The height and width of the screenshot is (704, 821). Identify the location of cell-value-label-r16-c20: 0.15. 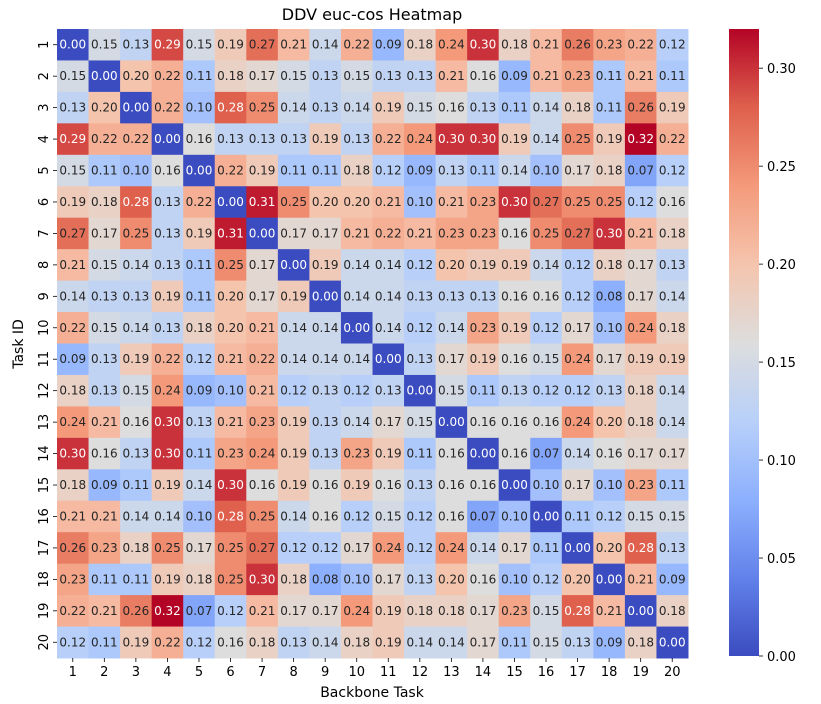
(672, 516).